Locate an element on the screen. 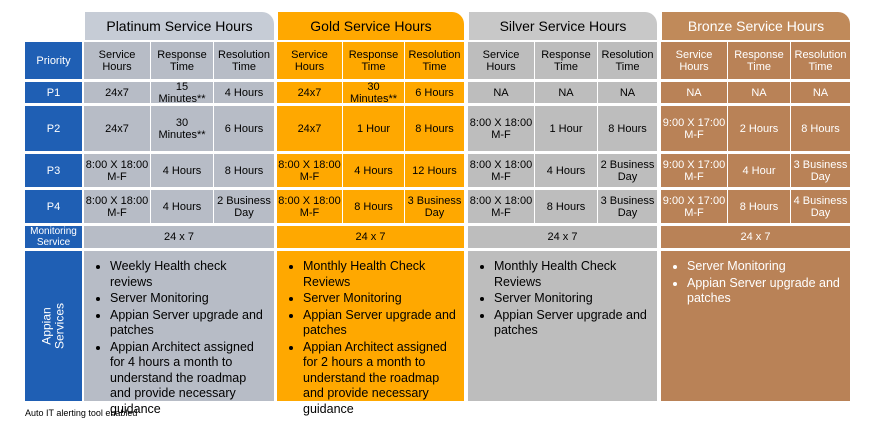 The width and height of the screenshot is (888, 424). cell-platinum-p2-2: 6 Hours is located at coordinates (244, 128).